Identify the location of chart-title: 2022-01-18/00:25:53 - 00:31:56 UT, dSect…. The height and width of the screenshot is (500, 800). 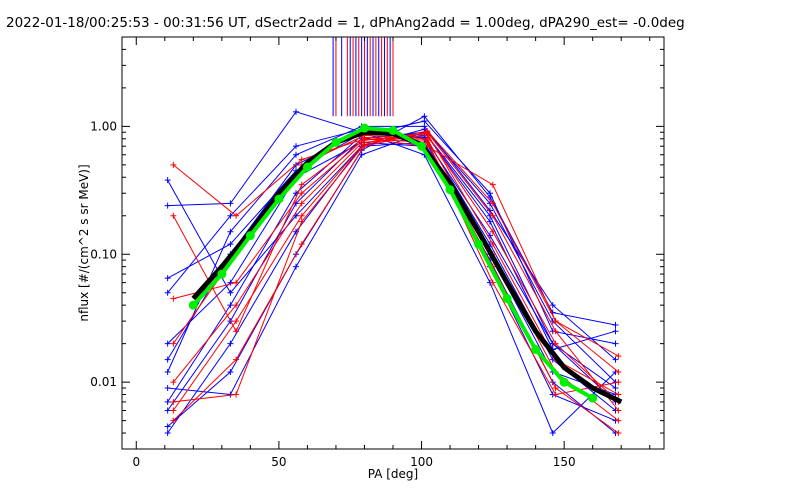
(345, 23).